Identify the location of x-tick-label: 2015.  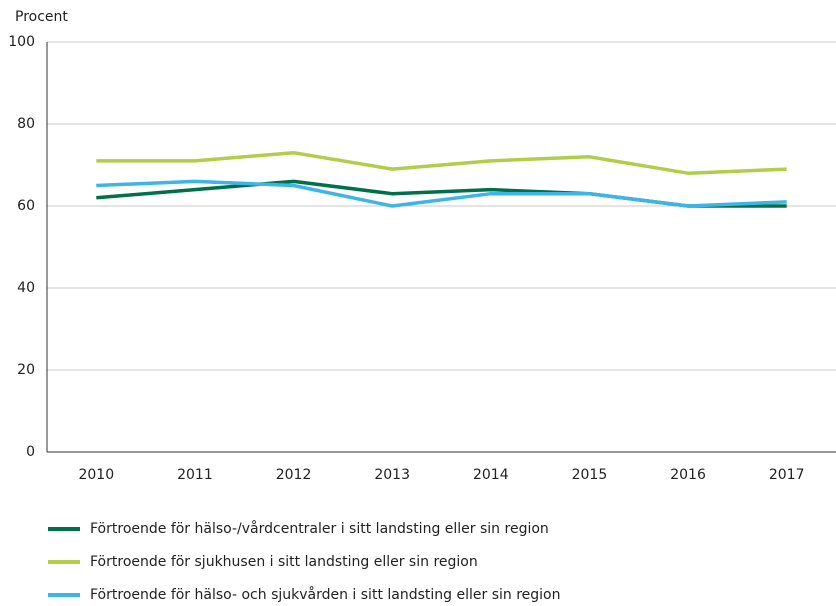
(590, 475).